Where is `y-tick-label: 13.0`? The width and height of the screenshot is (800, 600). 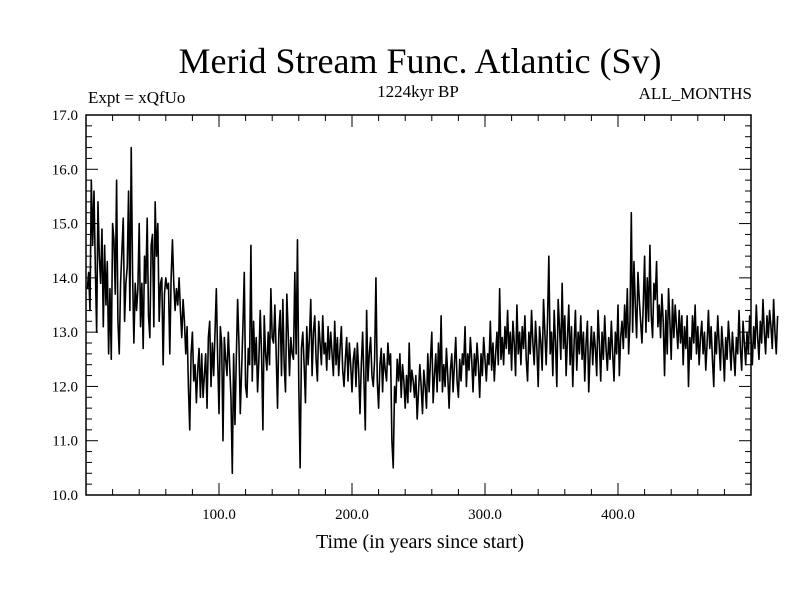
y-tick-label: 13.0 is located at coordinates (65, 333).